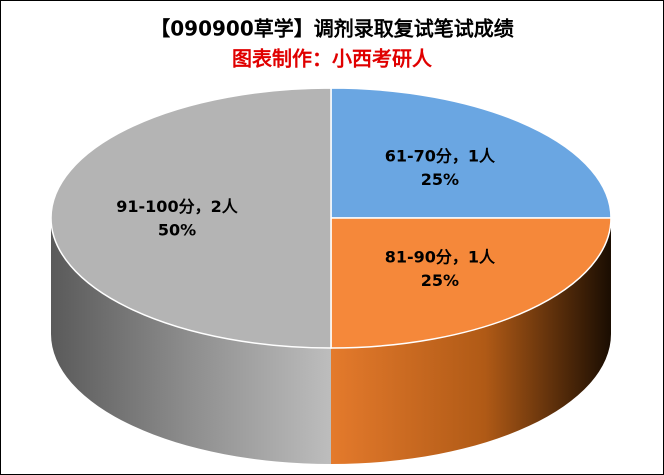 The height and width of the screenshot is (475, 664). I want to click on data-label: 91-100分，2人, so click(177, 206).